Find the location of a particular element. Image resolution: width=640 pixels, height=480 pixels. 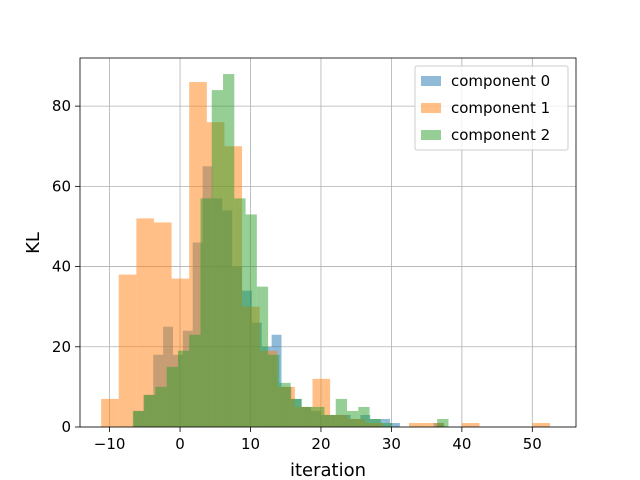

x-tick-label: 50 is located at coordinates (532, 444).